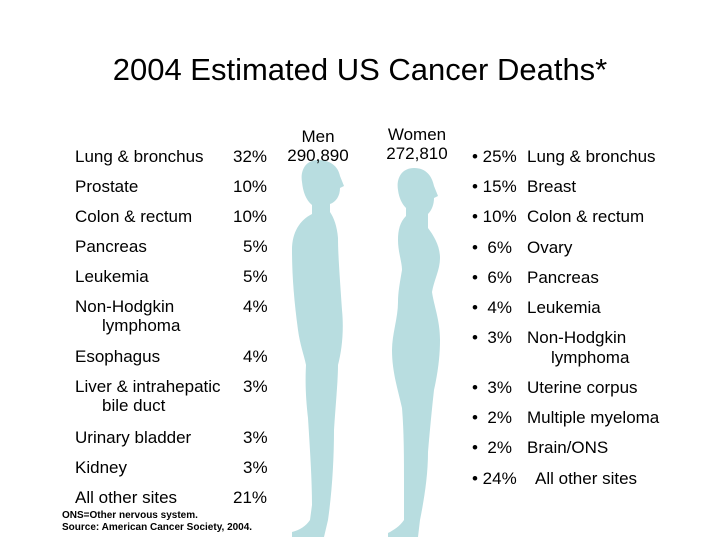 This screenshot has height=540, width=720. Describe the element at coordinates (134, 216) in the screenshot. I see `men-site: Colon & rectum` at that location.